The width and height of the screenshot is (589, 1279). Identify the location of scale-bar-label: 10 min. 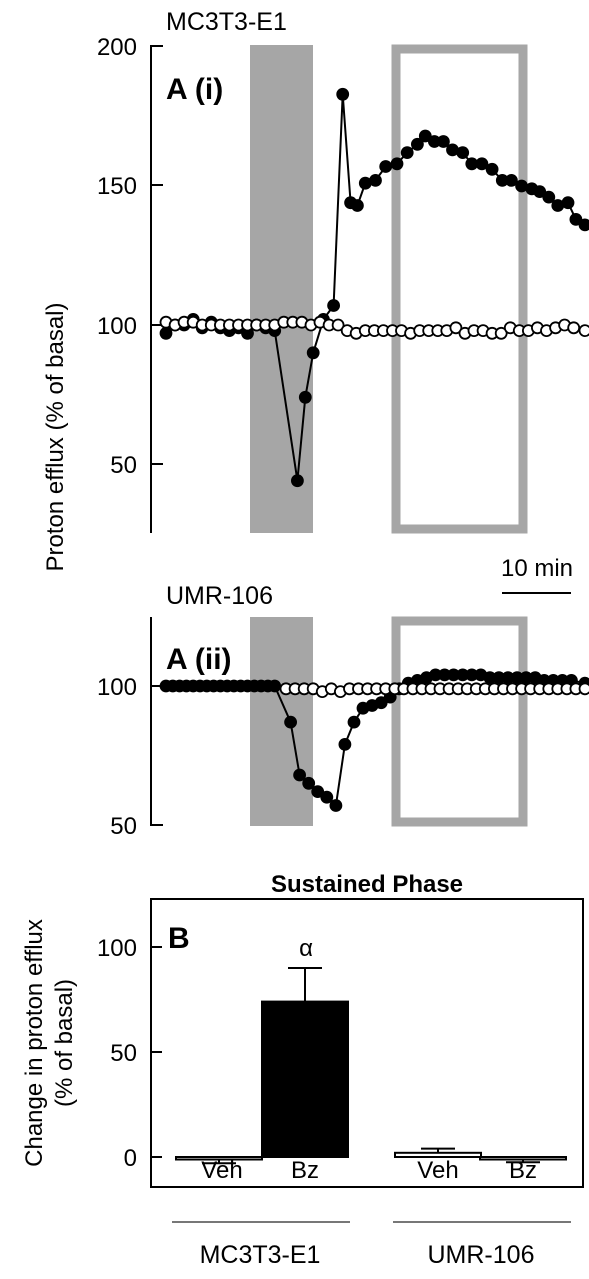
(537, 568).